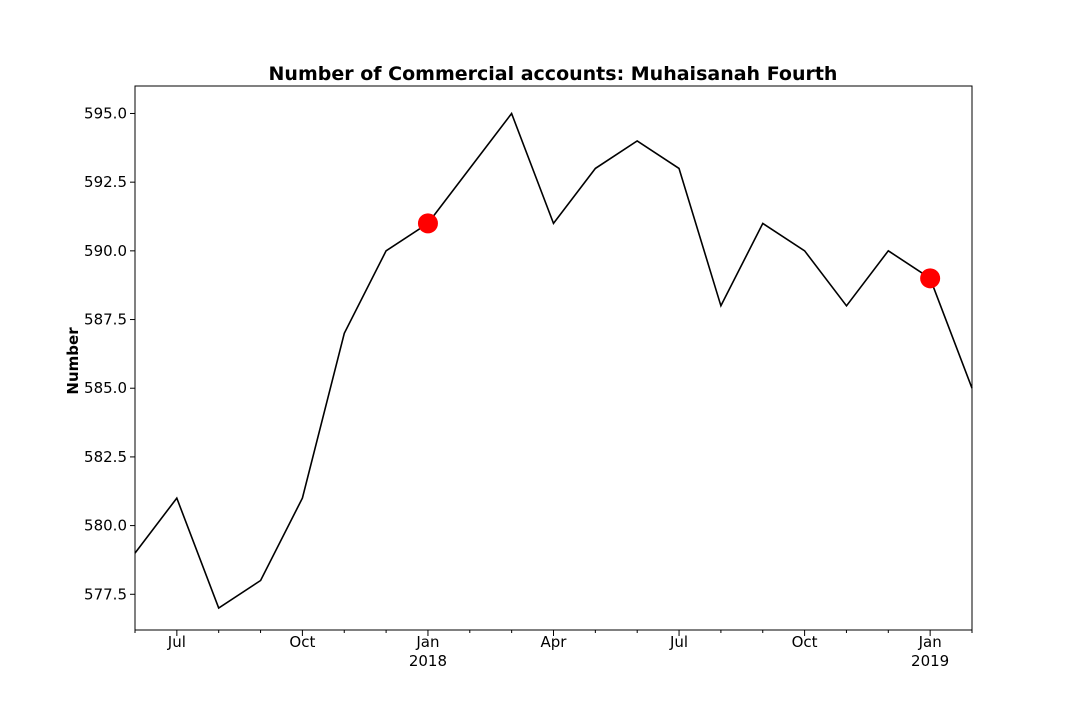 This screenshot has width=1080, height=720. What do you see at coordinates (105, 113) in the screenshot?
I see `y-tick-label: 595.0` at bounding box center [105, 113].